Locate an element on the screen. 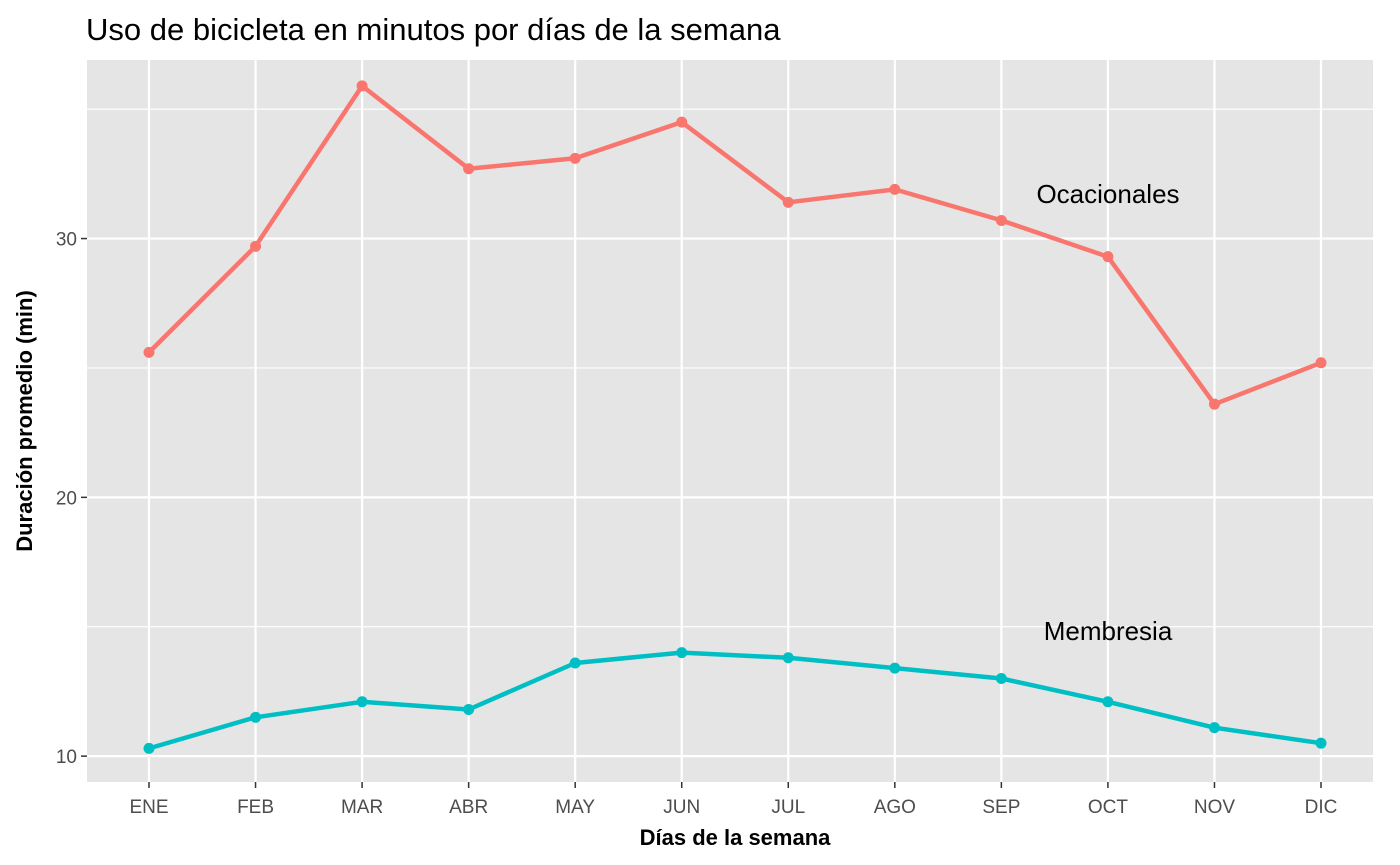 This screenshot has width=1400, height=865. y-axis-title: Duración promedio (min) is located at coordinates (24, 421).